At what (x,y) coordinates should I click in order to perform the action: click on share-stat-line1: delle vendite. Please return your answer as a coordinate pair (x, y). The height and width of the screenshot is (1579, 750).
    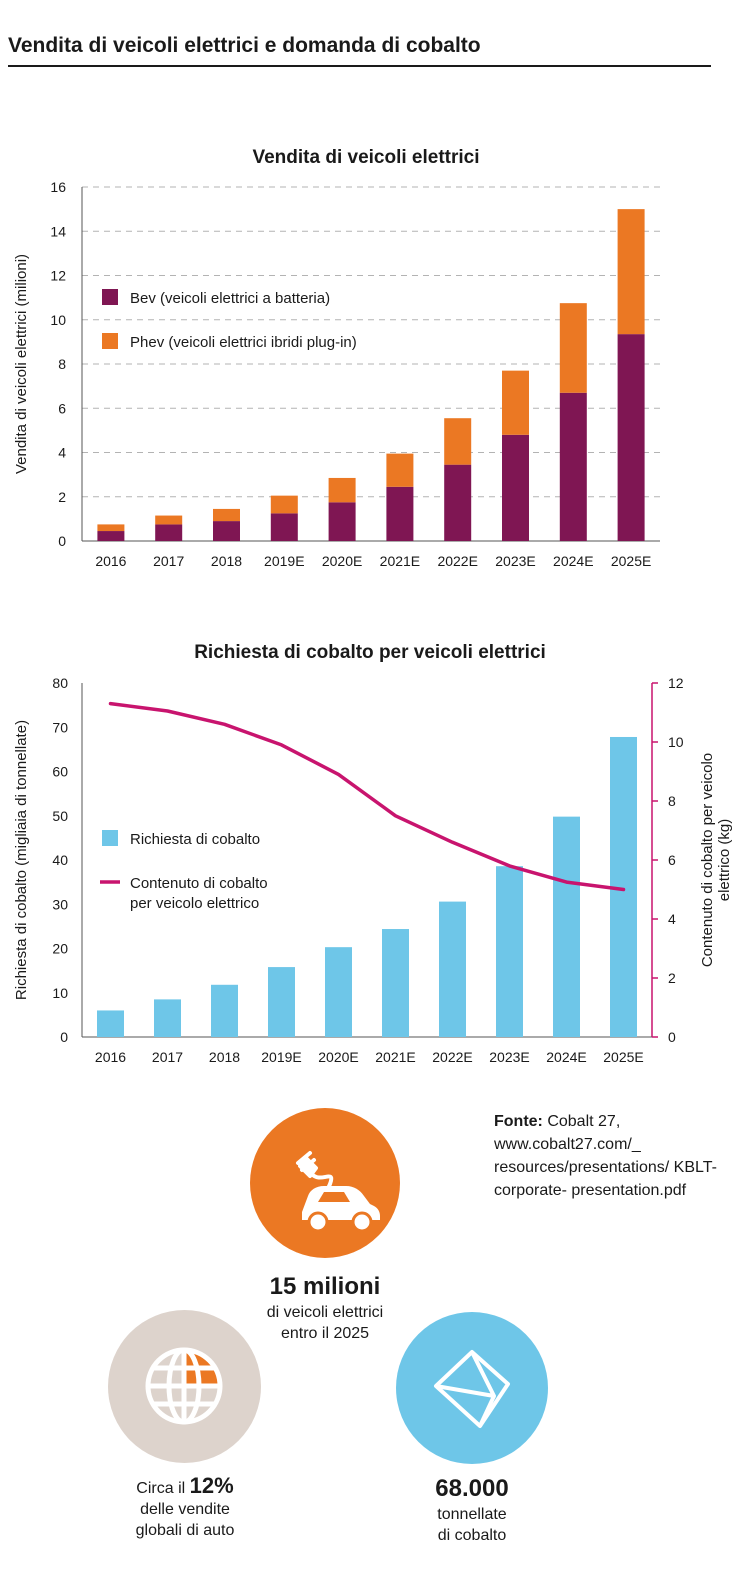
    Looking at the image, I should click on (185, 1509).